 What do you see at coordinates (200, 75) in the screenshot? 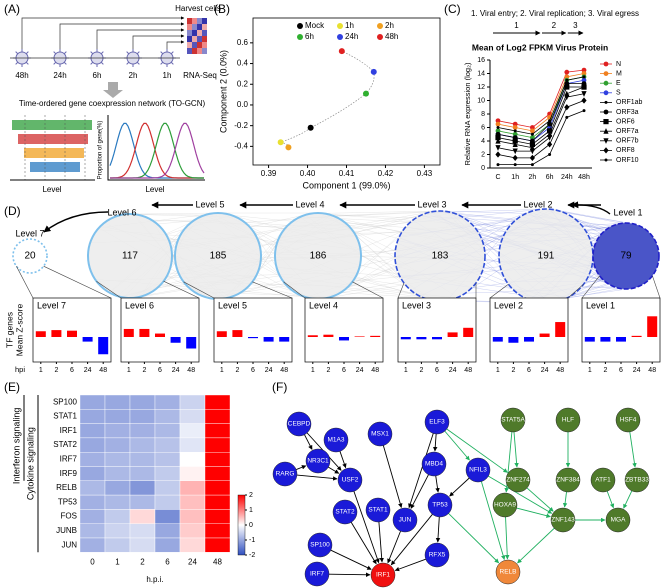
I see `sequencing-label: RNA-Seq` at bounding box center [200, 75].